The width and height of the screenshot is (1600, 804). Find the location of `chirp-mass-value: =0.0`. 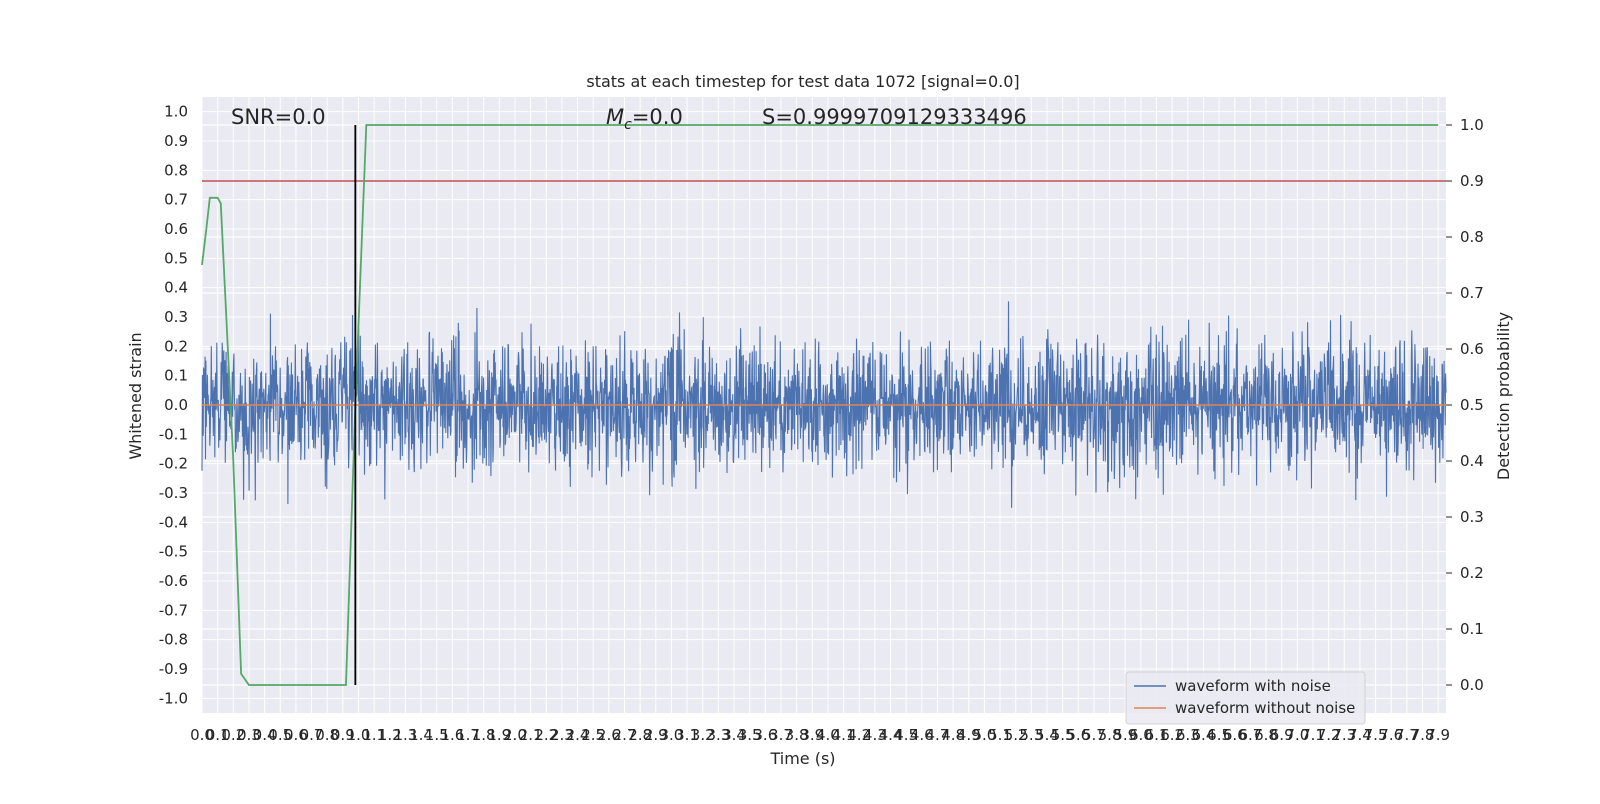

chirp-mass-value: =0.0 is located at coordinates (657, 117).